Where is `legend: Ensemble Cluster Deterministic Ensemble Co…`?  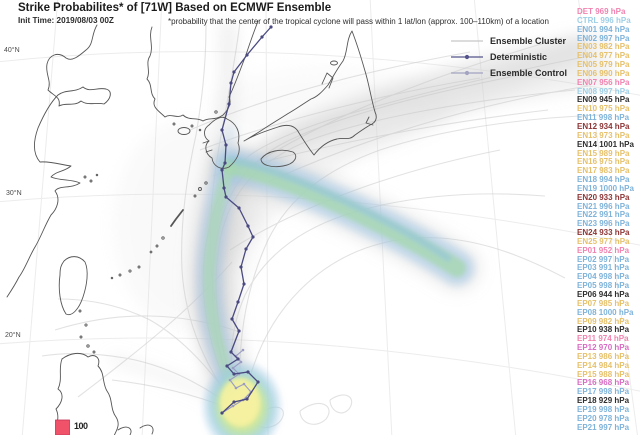 legend: Ensemble Cluster Deterministic Ensemble Co… is located at coordinates (508, 57).